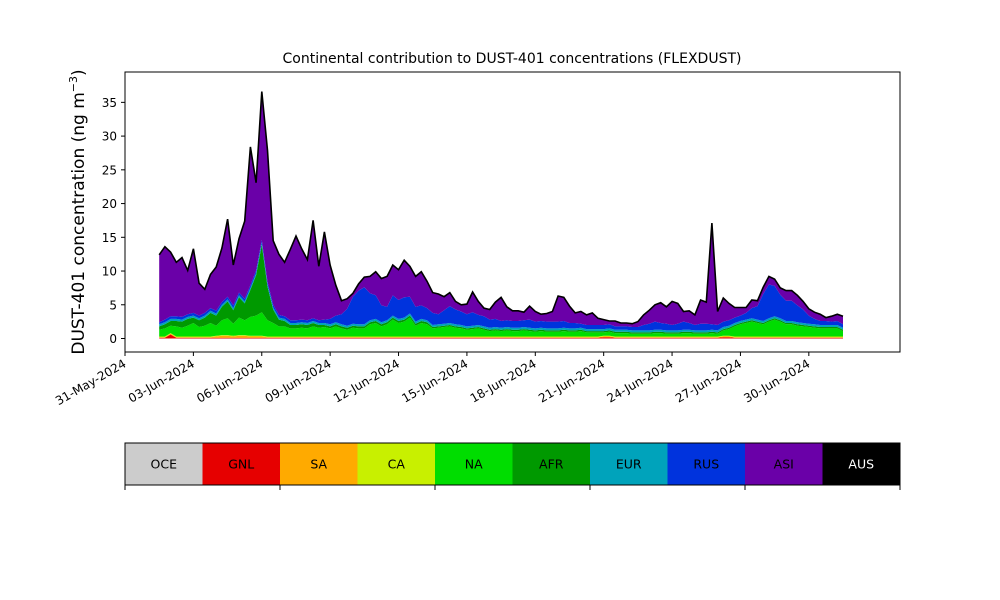  I want to click on x-tick-label: 03-Jun-2024, so click(161, 380).